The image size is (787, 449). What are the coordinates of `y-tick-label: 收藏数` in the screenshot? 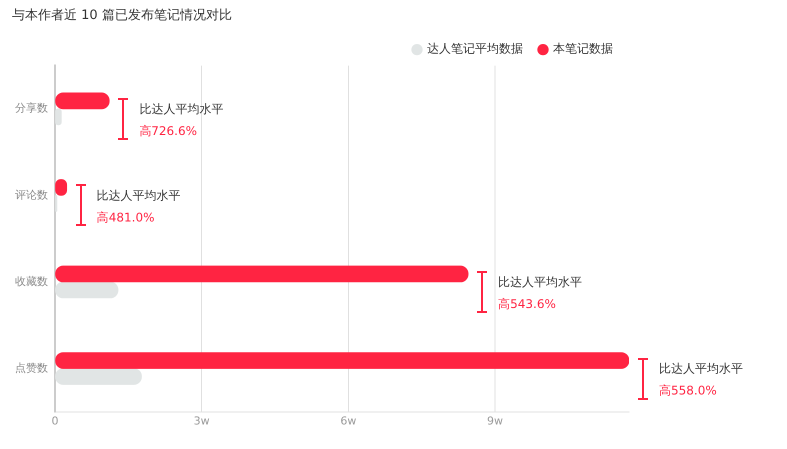 It's located at (31, 281).